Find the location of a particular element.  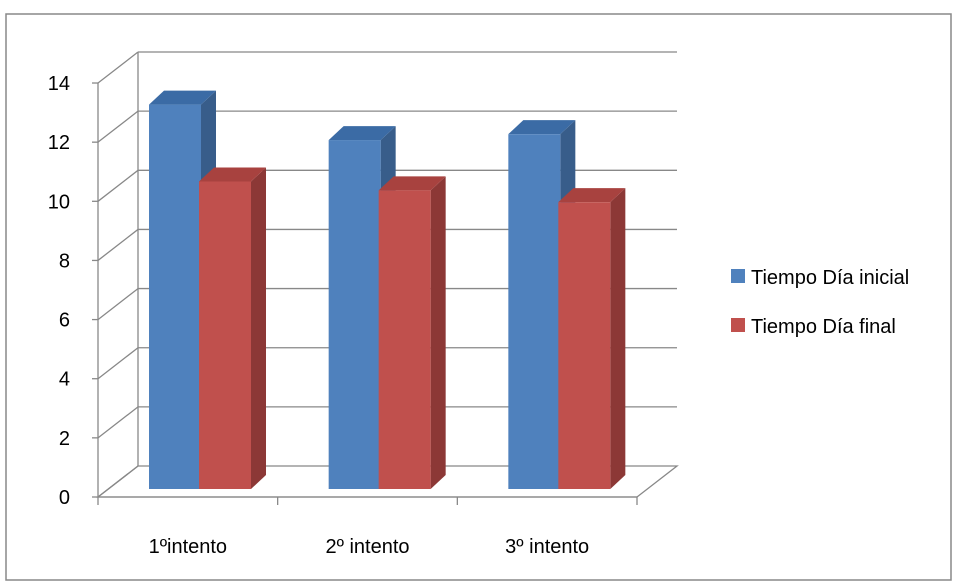

y-tick-label: 14 is located at coordinates (59, 84).